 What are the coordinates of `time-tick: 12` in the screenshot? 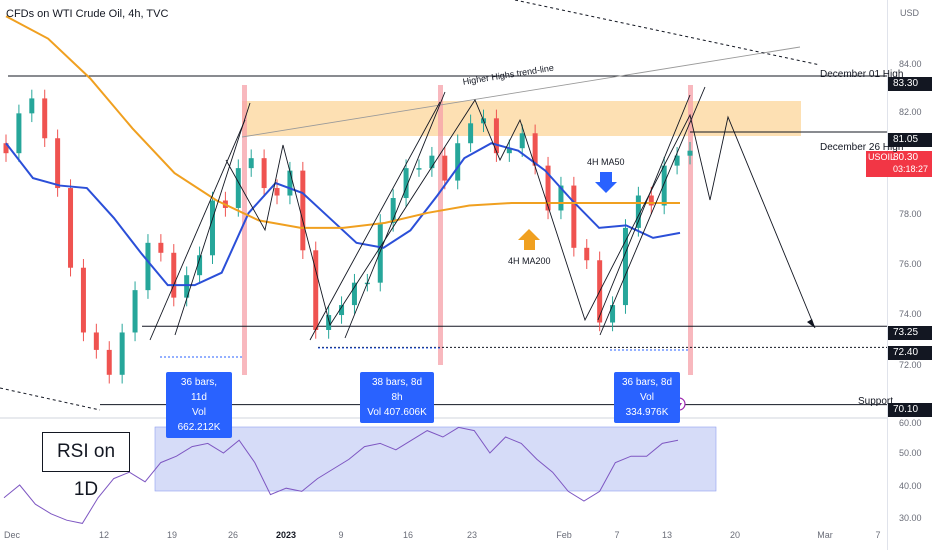 It's located at (104, 535).